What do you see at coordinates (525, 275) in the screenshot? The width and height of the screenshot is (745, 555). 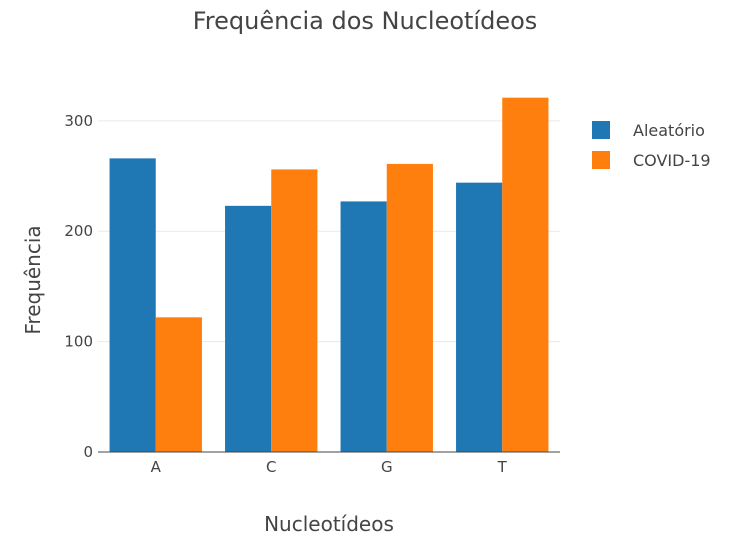 I see `bar-covid-19-t` at bounding box center [525, 275].